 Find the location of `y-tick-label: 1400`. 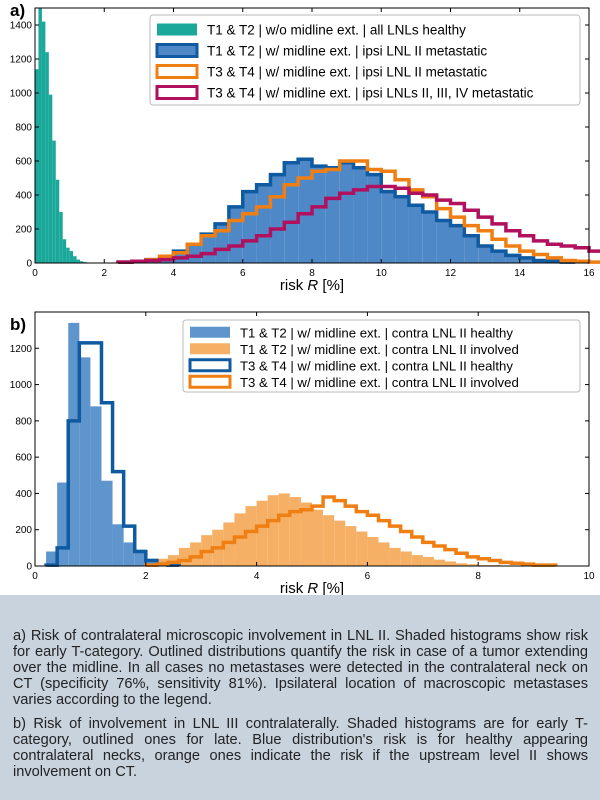

y-tick-label: 1400 is located at coordinates (21, 26).